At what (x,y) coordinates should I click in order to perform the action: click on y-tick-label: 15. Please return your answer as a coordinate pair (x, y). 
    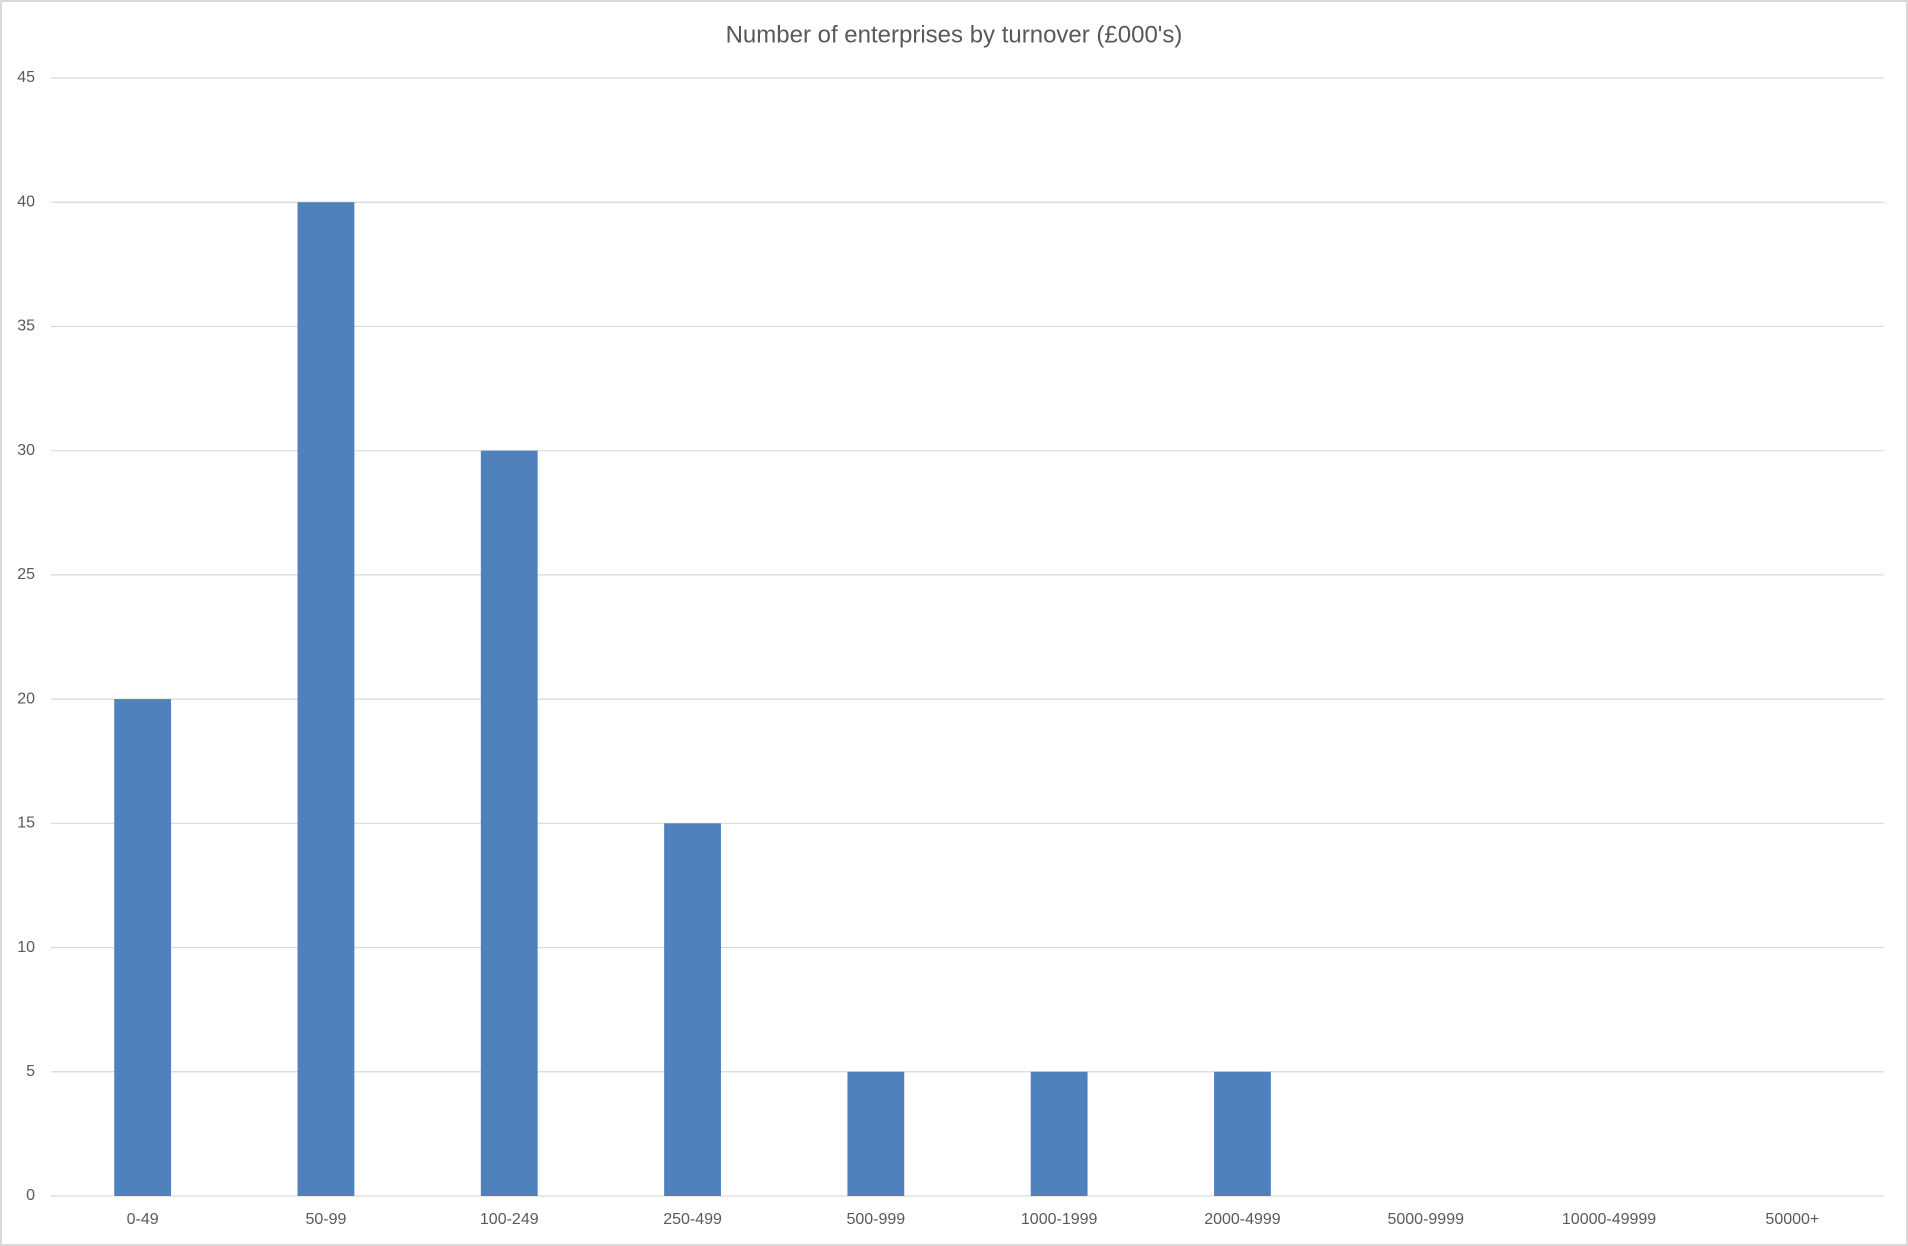
    Looking at the image, I should click on (26, 823).